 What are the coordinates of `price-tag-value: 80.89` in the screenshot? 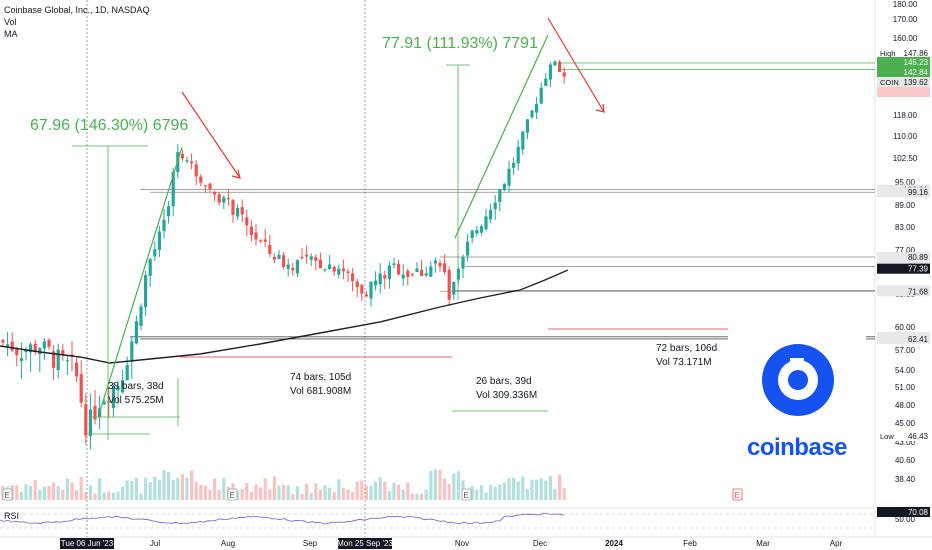 It's located at (918, 257).